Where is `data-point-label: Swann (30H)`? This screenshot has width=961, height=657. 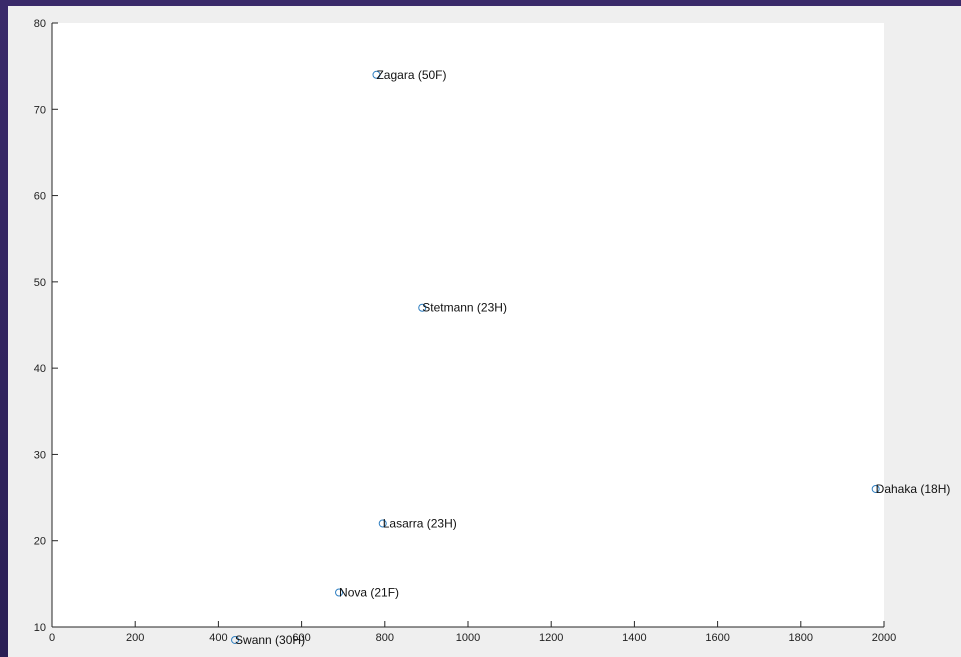
data-point-label: Swann (30H) is located at coordinates (270, 640).